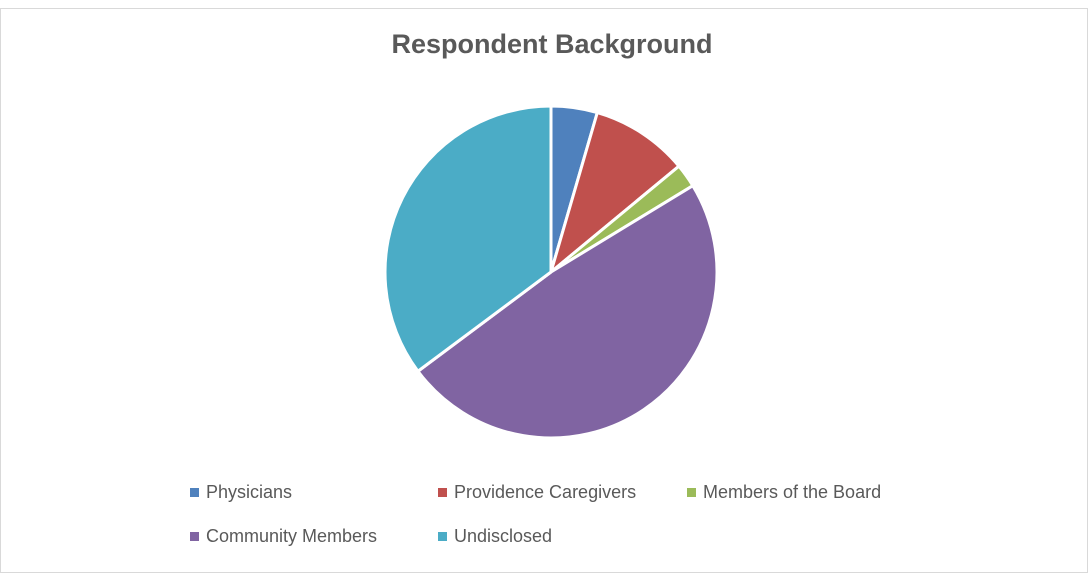  I want to click on legend-item-undisclosed: Undisclosed, so click(495, 536).